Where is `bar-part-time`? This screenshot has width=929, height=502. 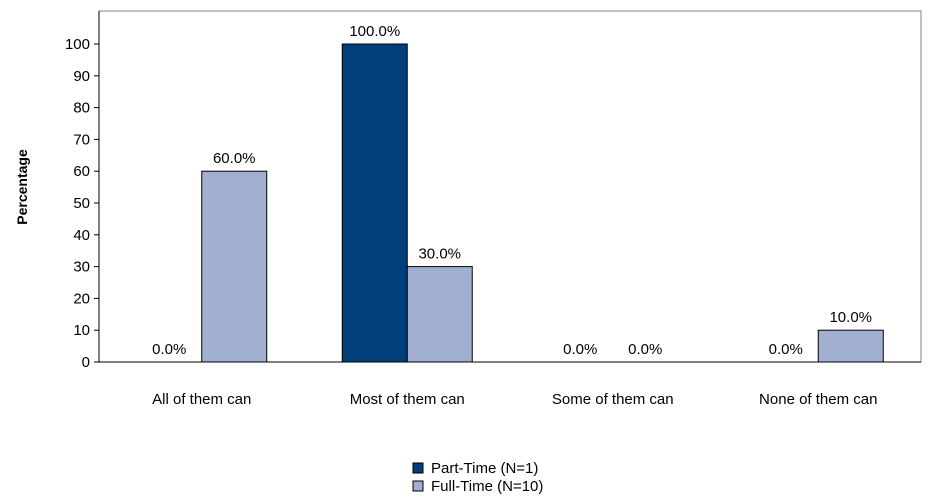
bar-part-time is located at coordinates (374, 203).